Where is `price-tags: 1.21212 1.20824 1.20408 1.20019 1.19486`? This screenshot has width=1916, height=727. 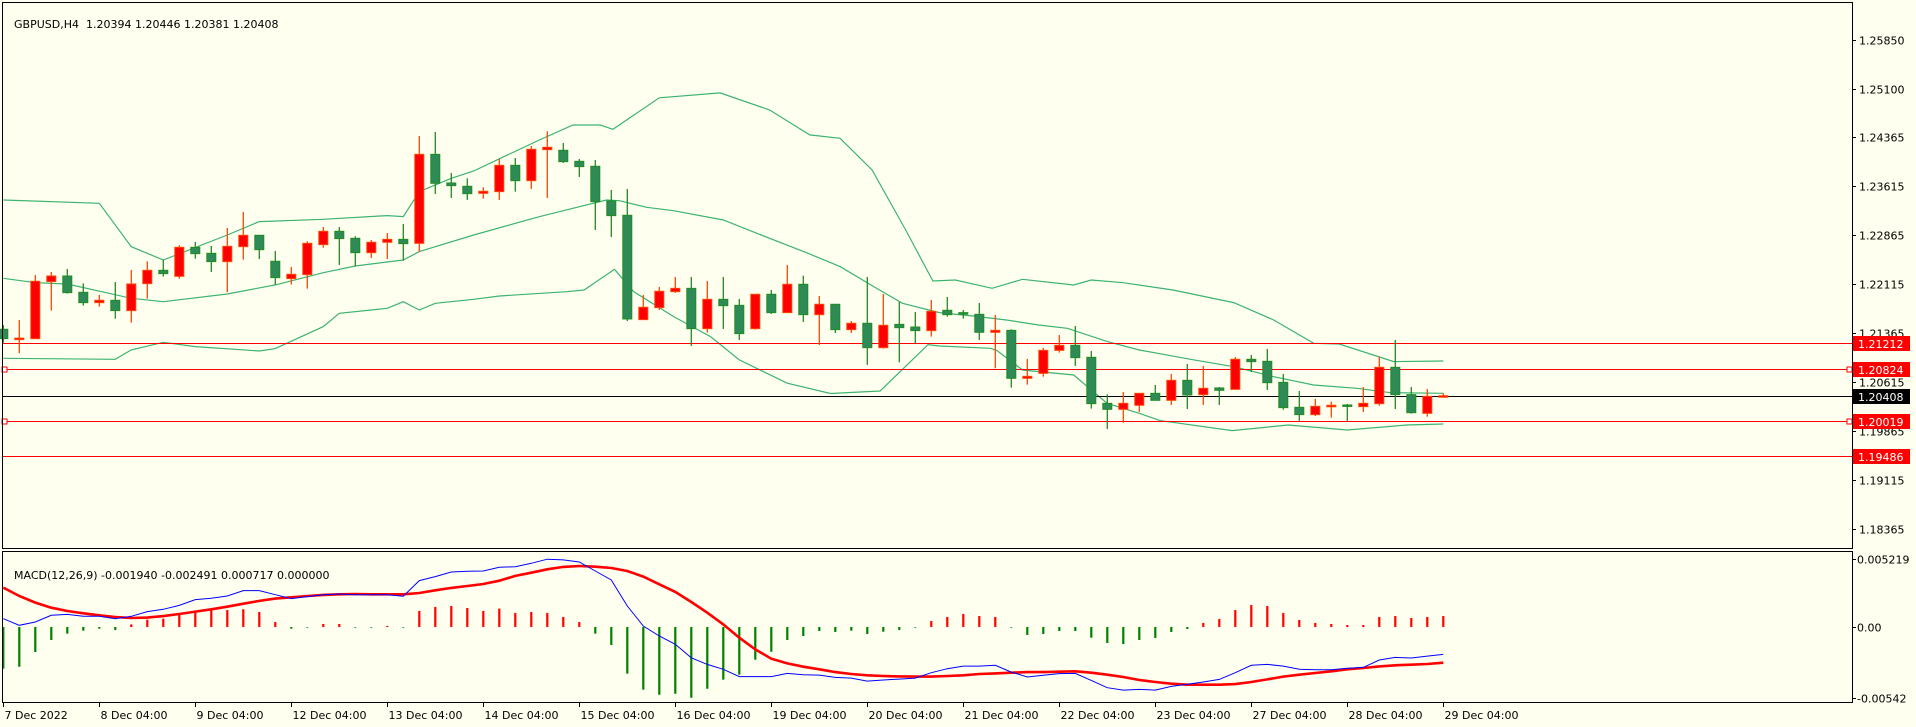
price-tags: 1.21212 1.20824 1.20408 1.20019 1.19486 is located at coordinates (1881, 400).